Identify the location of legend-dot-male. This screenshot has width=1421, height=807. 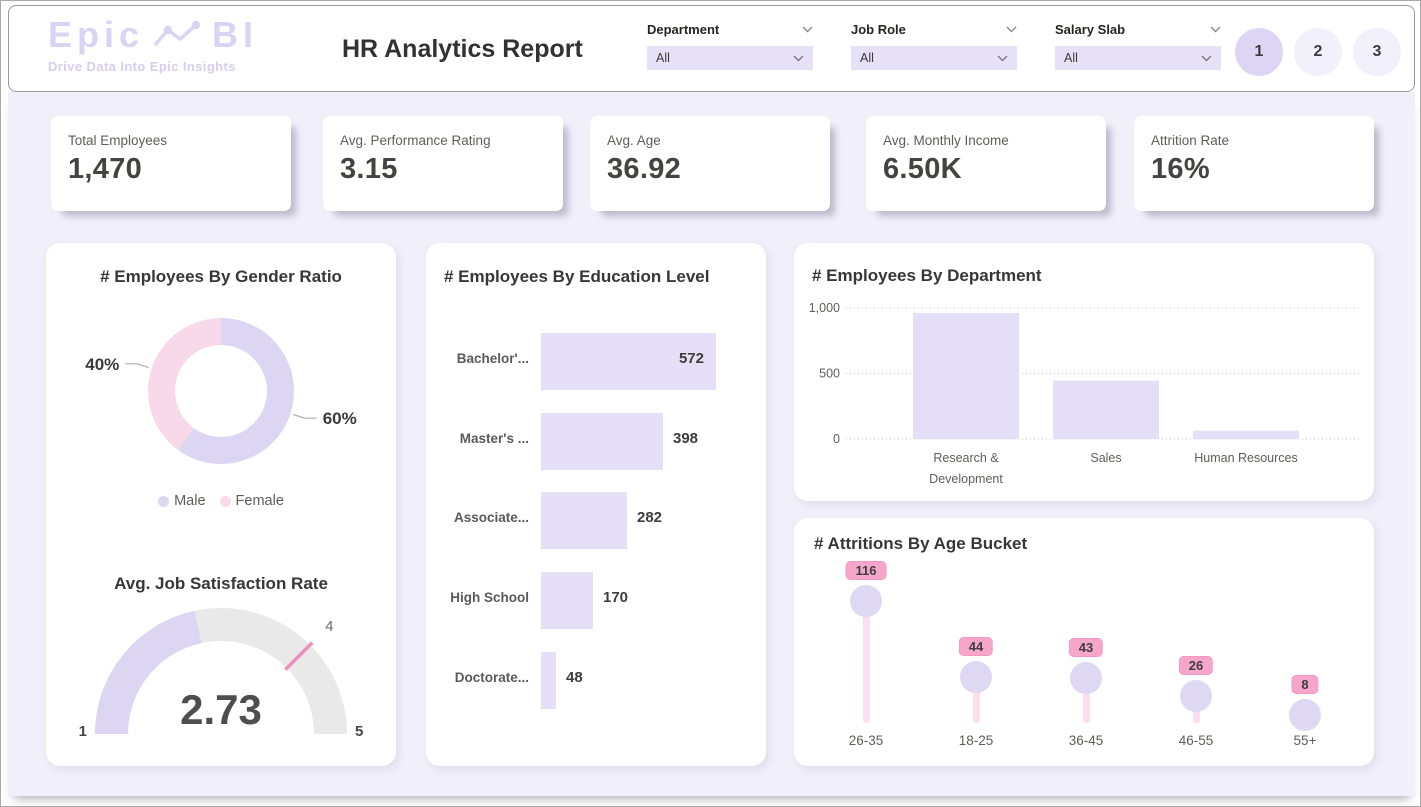
(164, 501).